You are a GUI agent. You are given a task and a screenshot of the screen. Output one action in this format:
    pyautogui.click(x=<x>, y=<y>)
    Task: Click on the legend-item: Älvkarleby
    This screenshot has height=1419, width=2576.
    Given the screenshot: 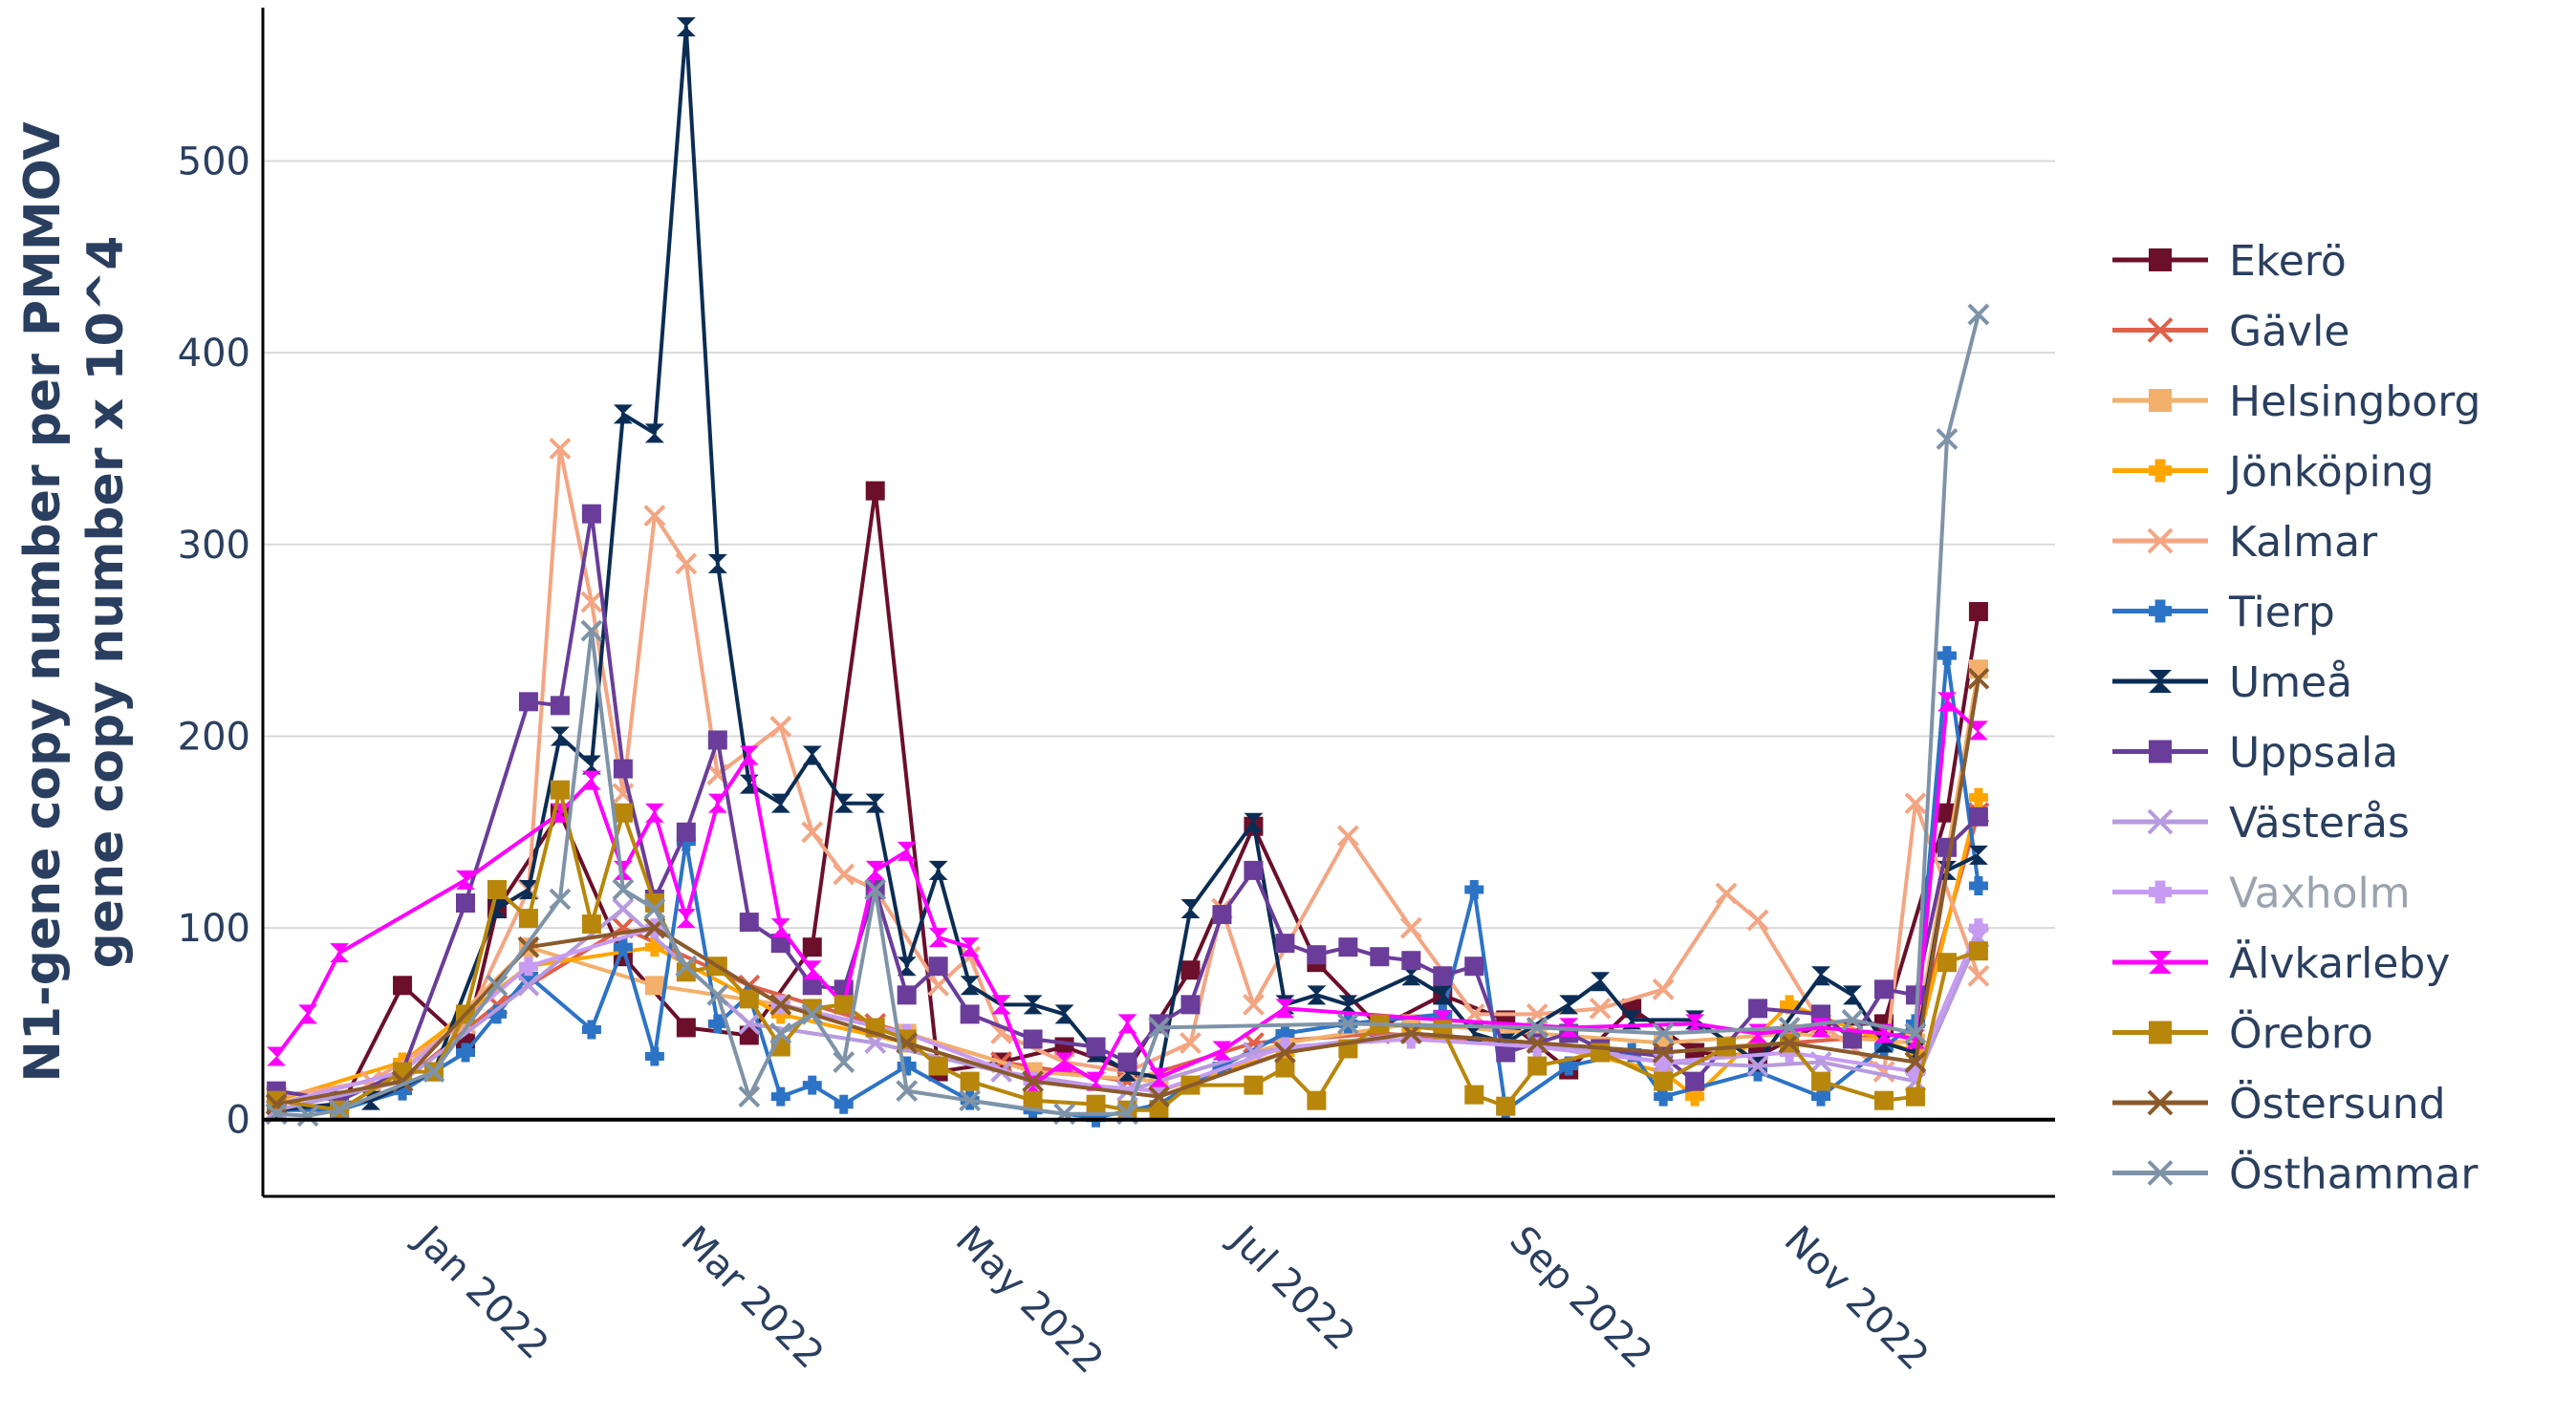 What is the action you would take?
    pyautogui.click(x=2281, y=963)
    